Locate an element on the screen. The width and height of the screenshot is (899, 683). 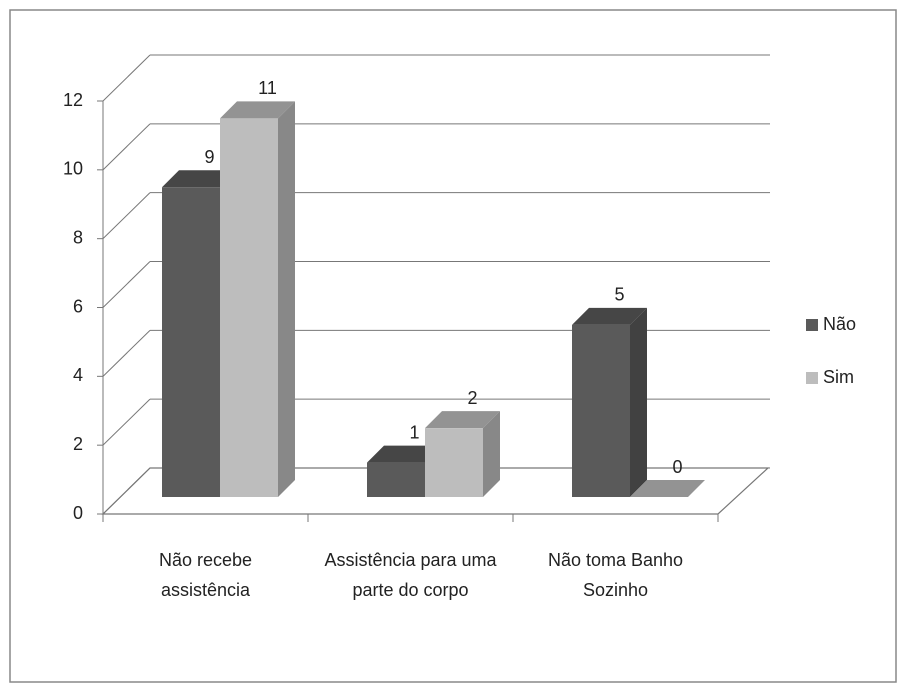
y-tick-label: 10 is located at coordinates (73, 169).